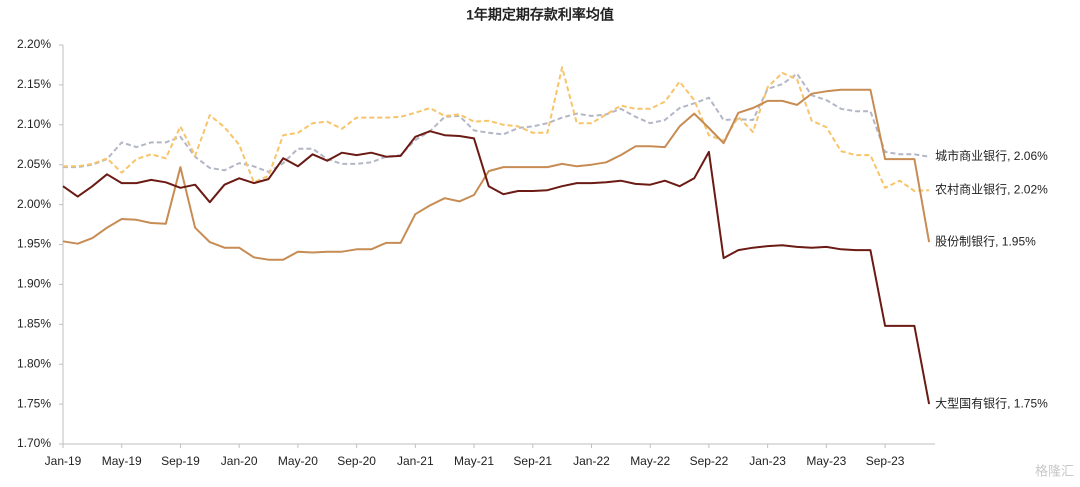 This screenshot has height=487, width=1080. I want to click on x-tick-label: Jan-23, so click(767, 461).